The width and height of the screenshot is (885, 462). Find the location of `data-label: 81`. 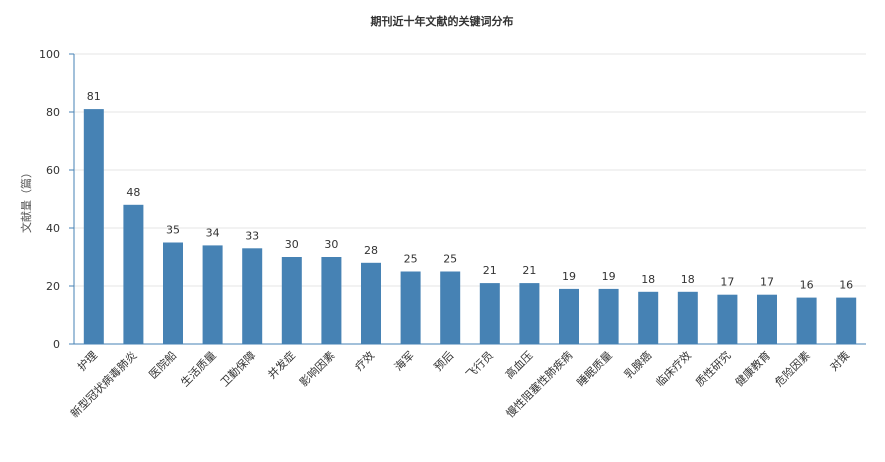

data-label: 81 is located at coordinates (94, 96).